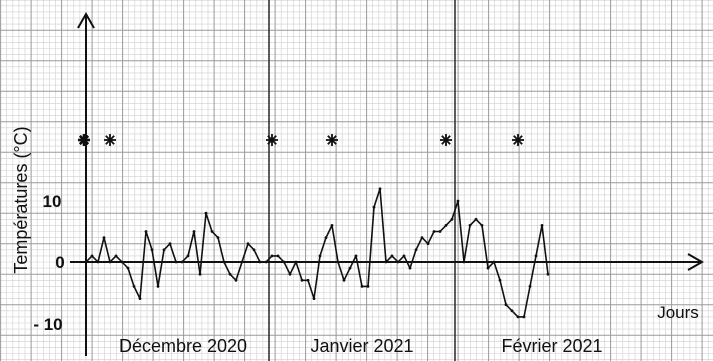 The width and height of the screenshot is (713, 361). I want to click on month-label-december: Décembre 2020, so click(183, 346).